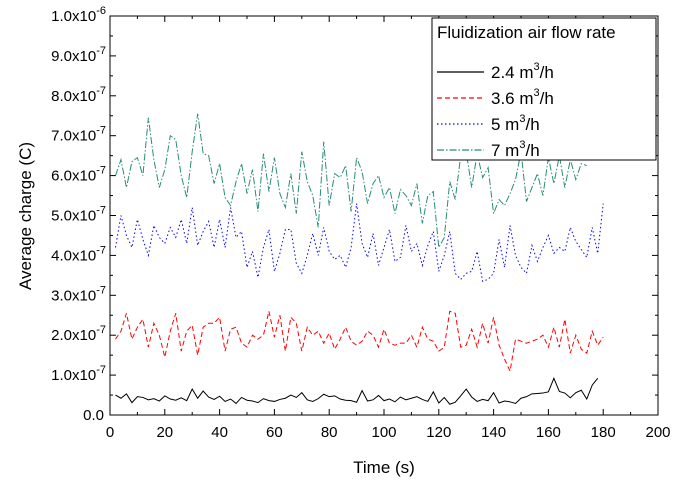 The image size is (678, 483). Describe the element at coordinates (329, 432) in the screenshot. I see `x-tick-label: 80` at that location.